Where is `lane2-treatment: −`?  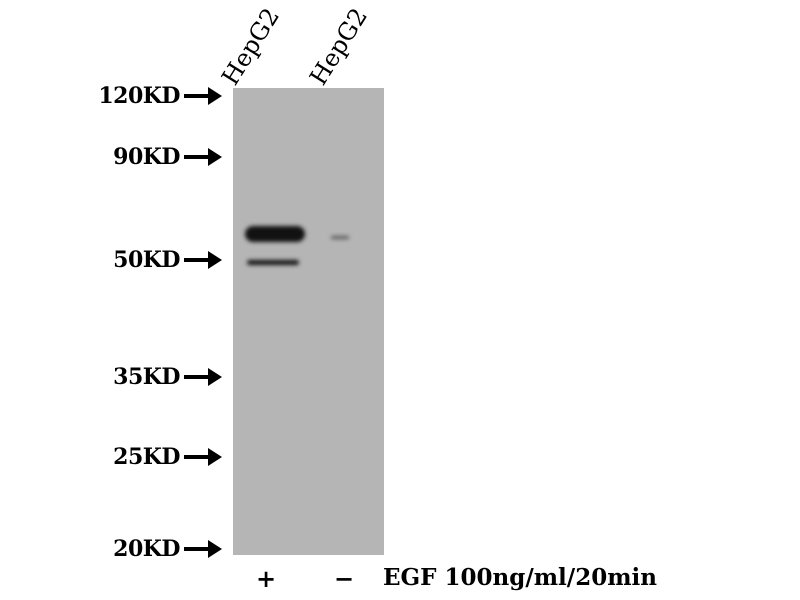
lane2-treatment: − is located at coordinates (344, 578).